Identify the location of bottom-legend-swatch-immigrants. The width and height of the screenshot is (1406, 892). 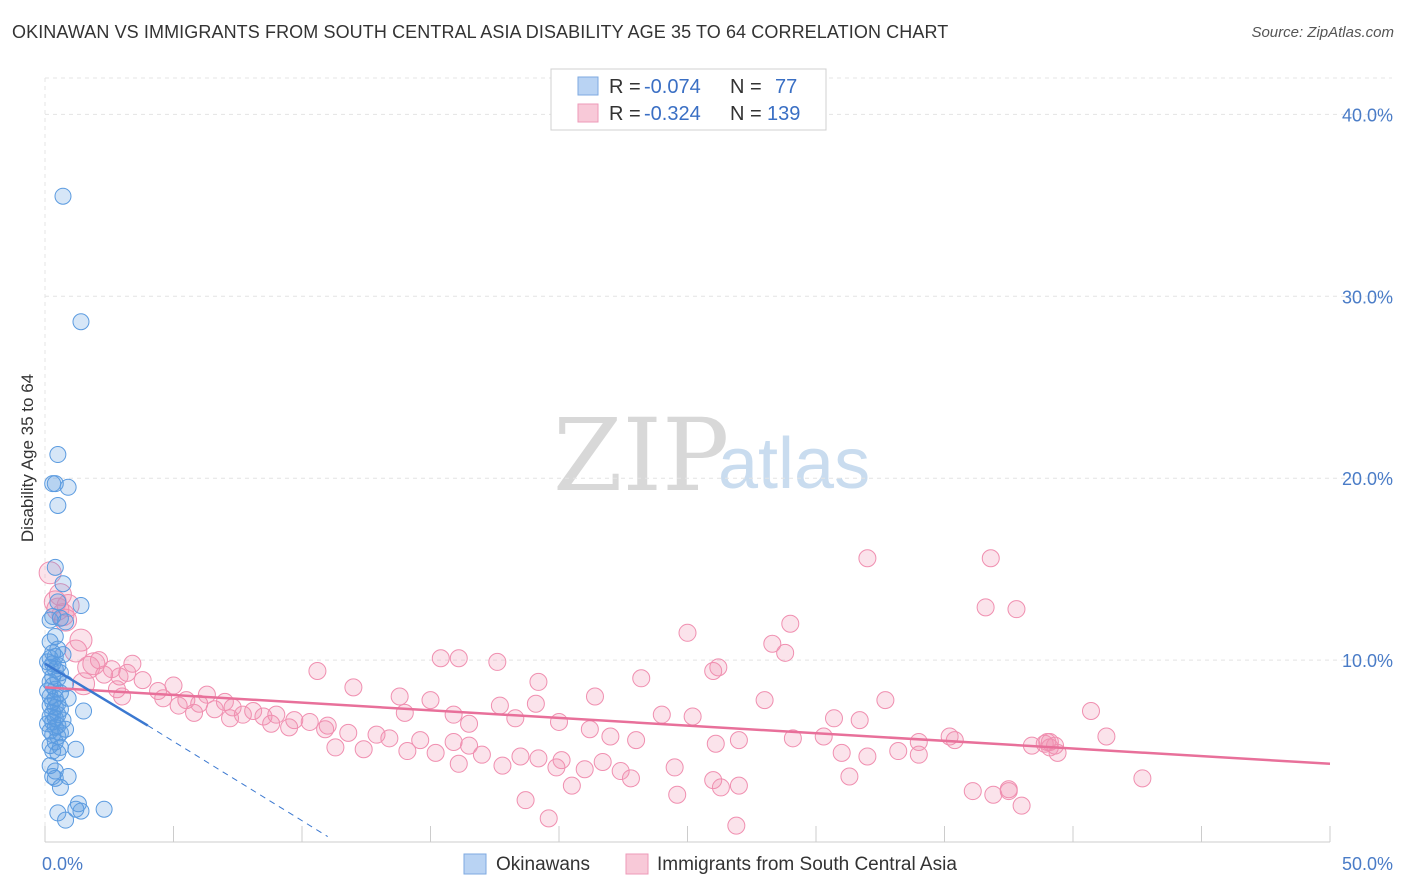
(637, 864).